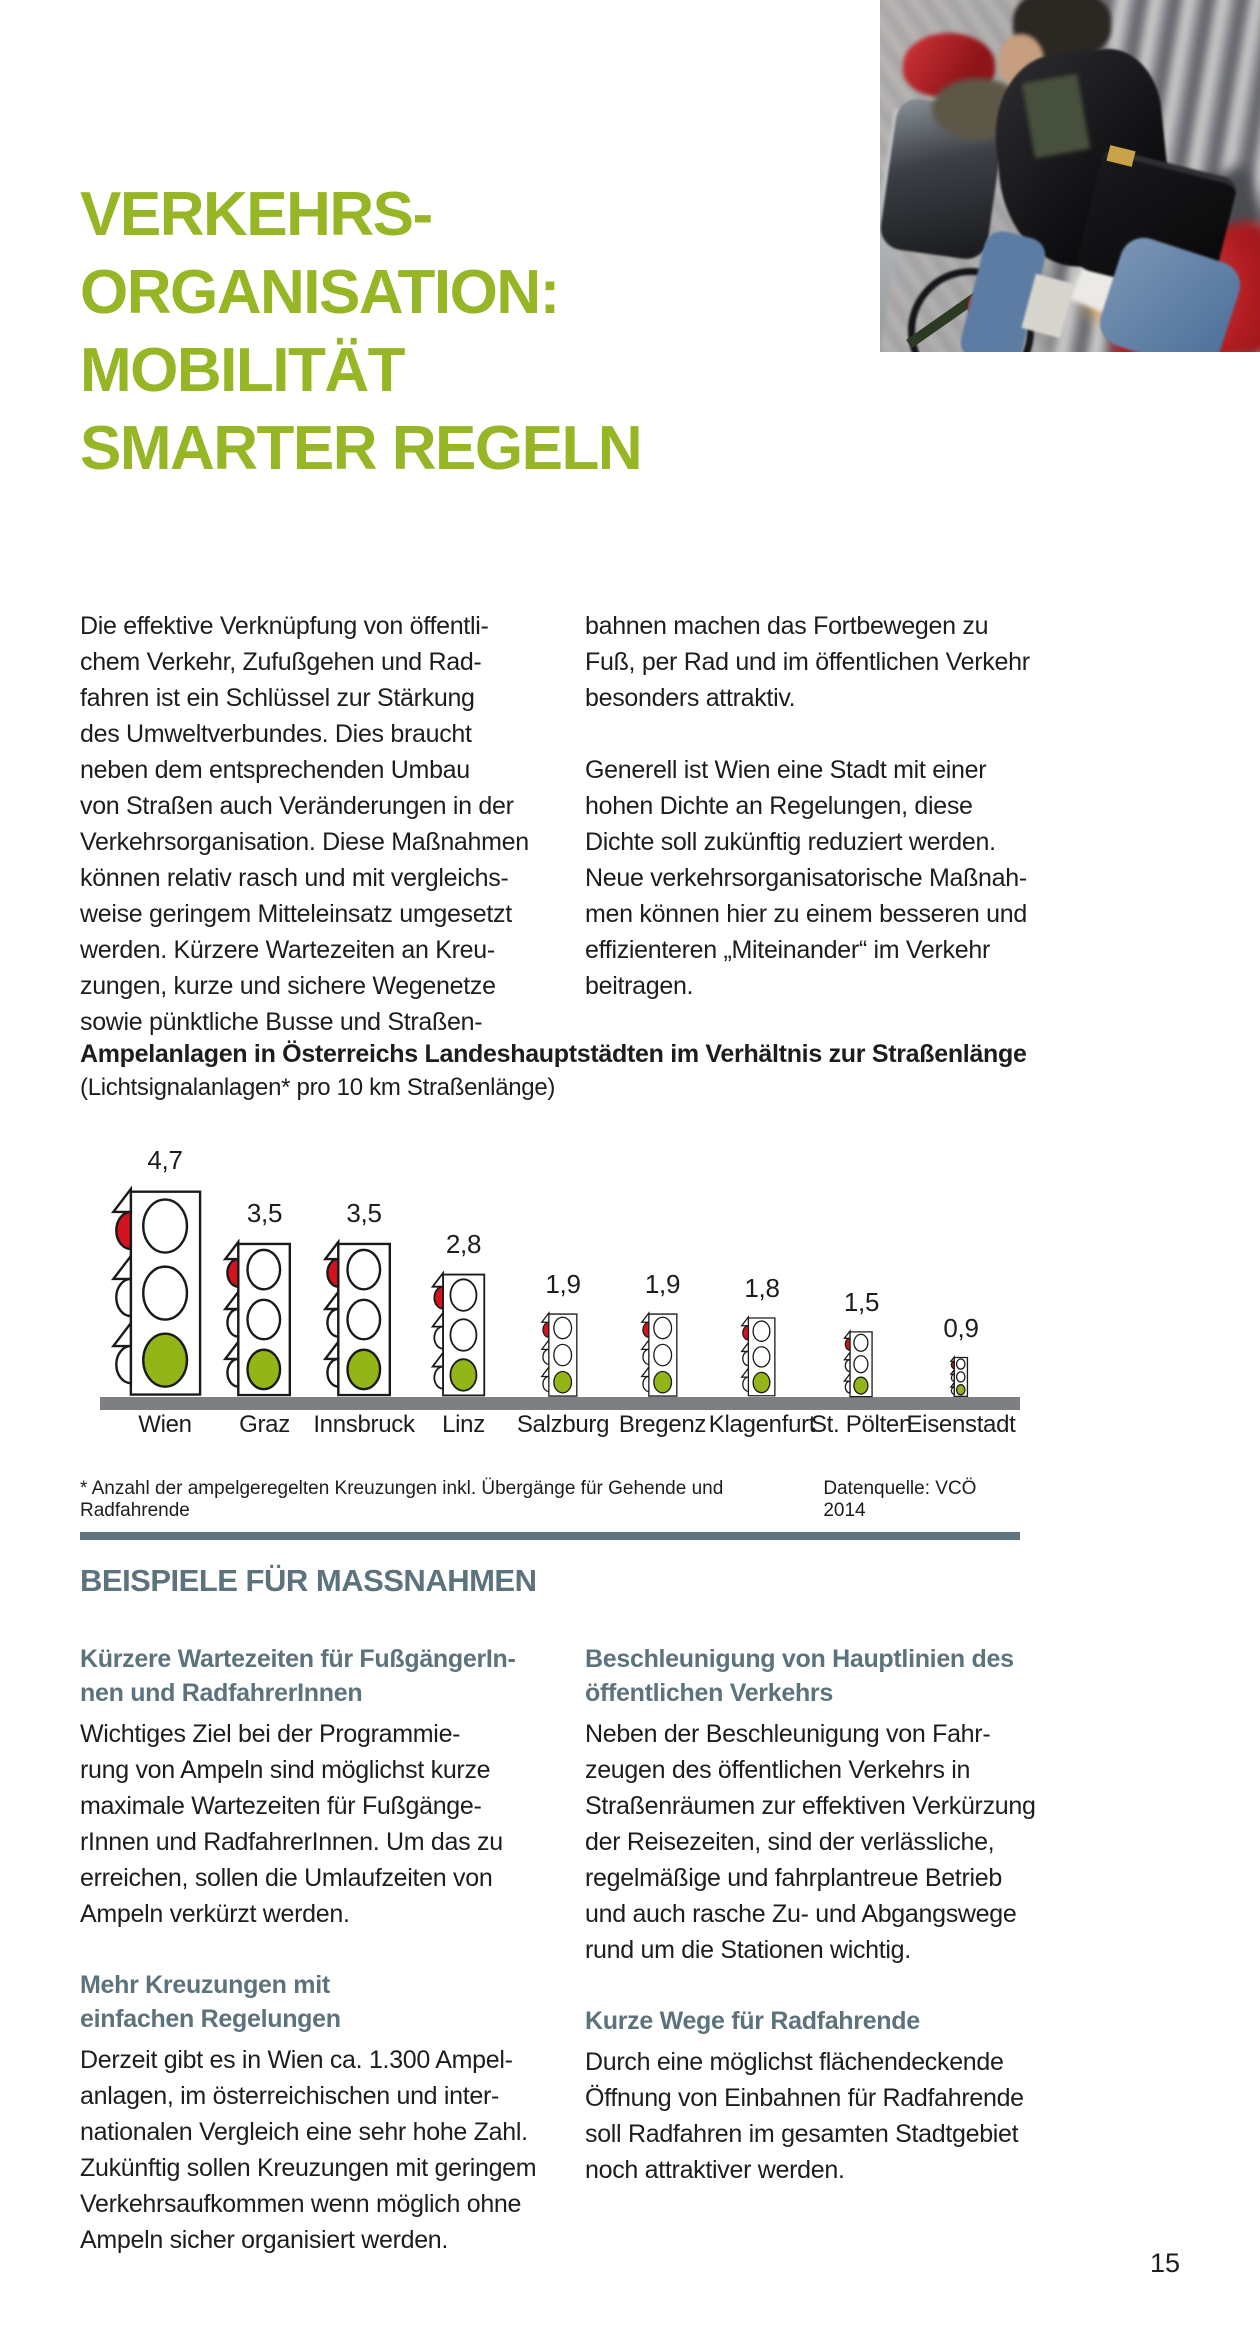 This screenshot has height=2339, width=1260. What do you see at coordinates (961, 1424) in the screenshot?
I see `chart-category-label: Eisenstadt` at bounding box center [961, 1424].